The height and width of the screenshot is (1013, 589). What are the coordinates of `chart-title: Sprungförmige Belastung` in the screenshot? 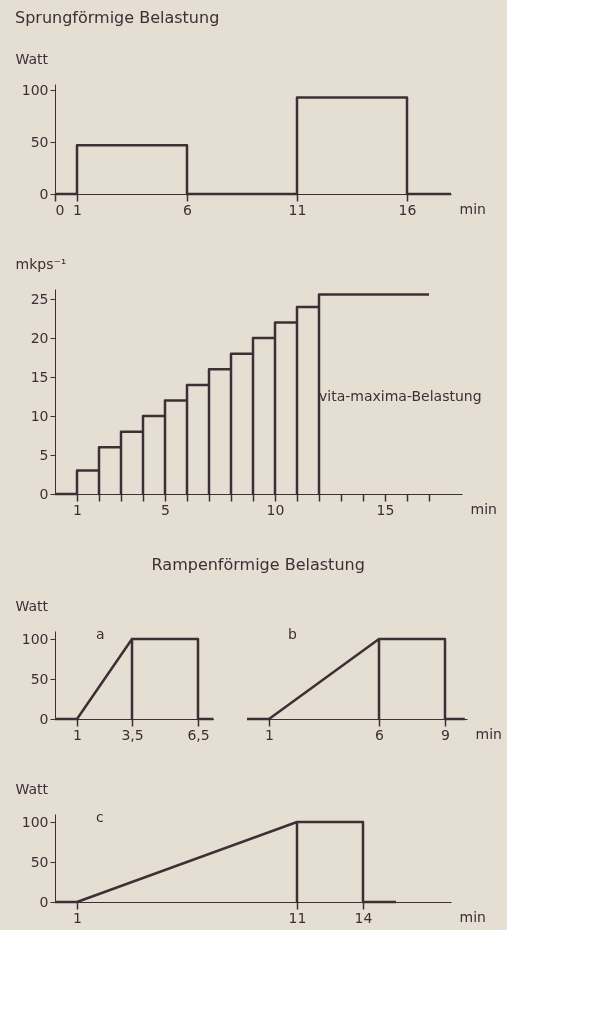 It's located at (117, 17).